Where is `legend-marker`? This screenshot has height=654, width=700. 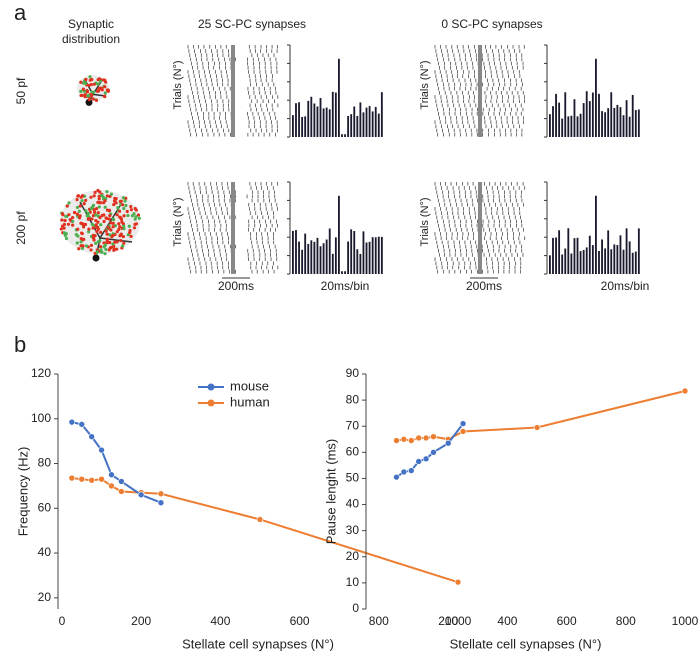 legend-marker is located at coordinates (211, 387).